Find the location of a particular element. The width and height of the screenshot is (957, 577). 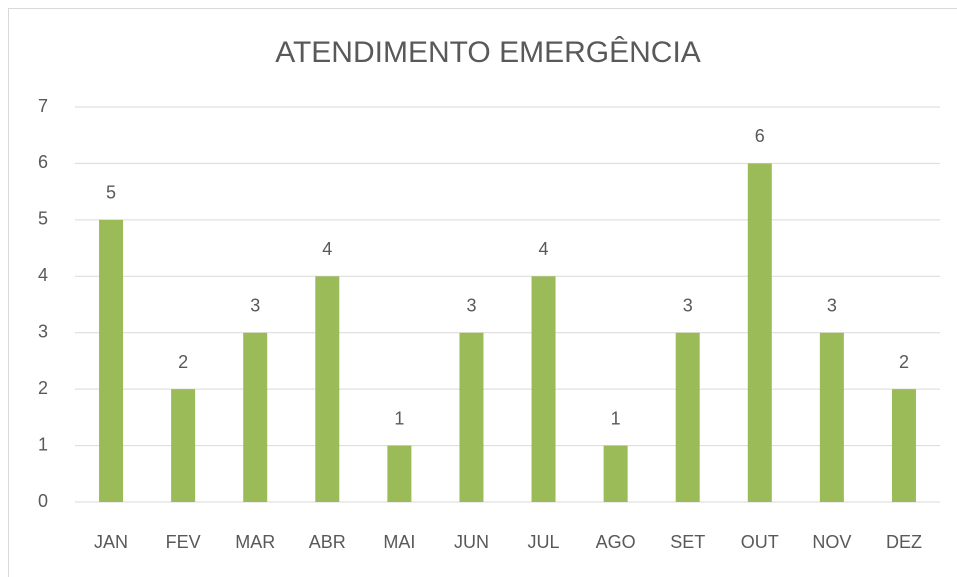

x-tick-label: DEZ is located at coordinates (904, 542).